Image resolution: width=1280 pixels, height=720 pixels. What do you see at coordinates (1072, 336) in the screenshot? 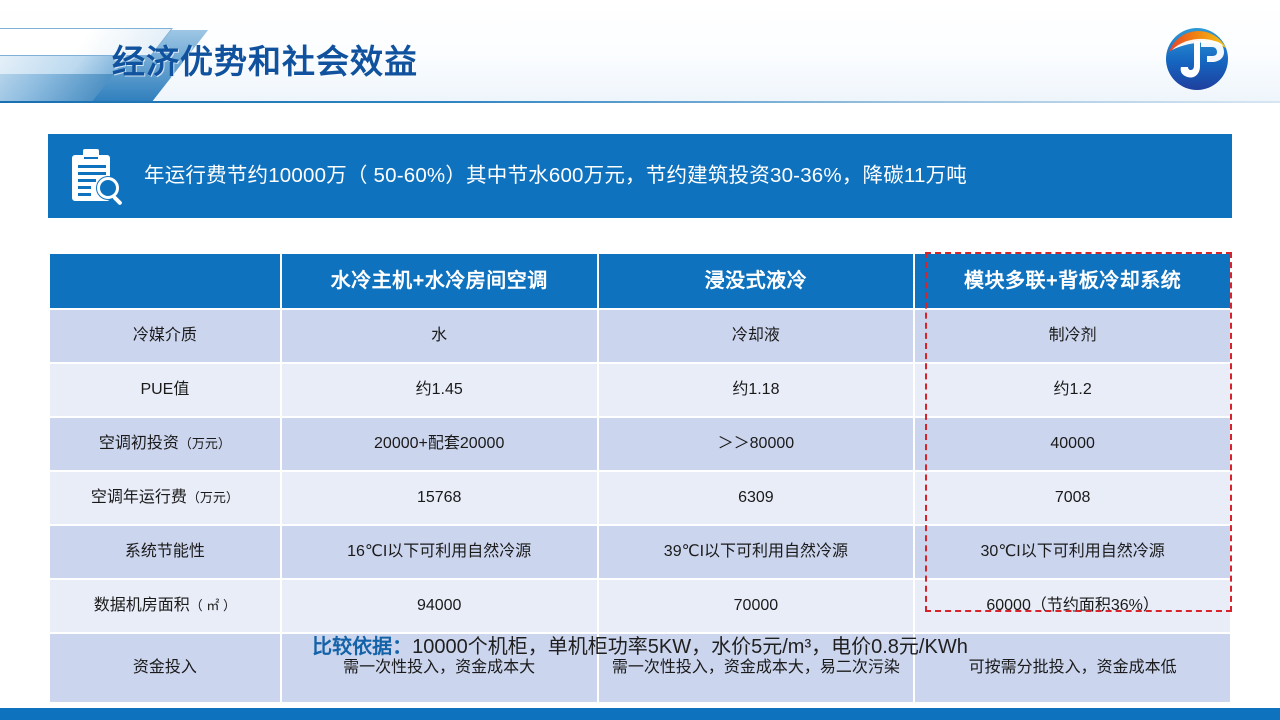
I see `row-value-col-3: 制冷剂` at bounding box center [1072, 336].